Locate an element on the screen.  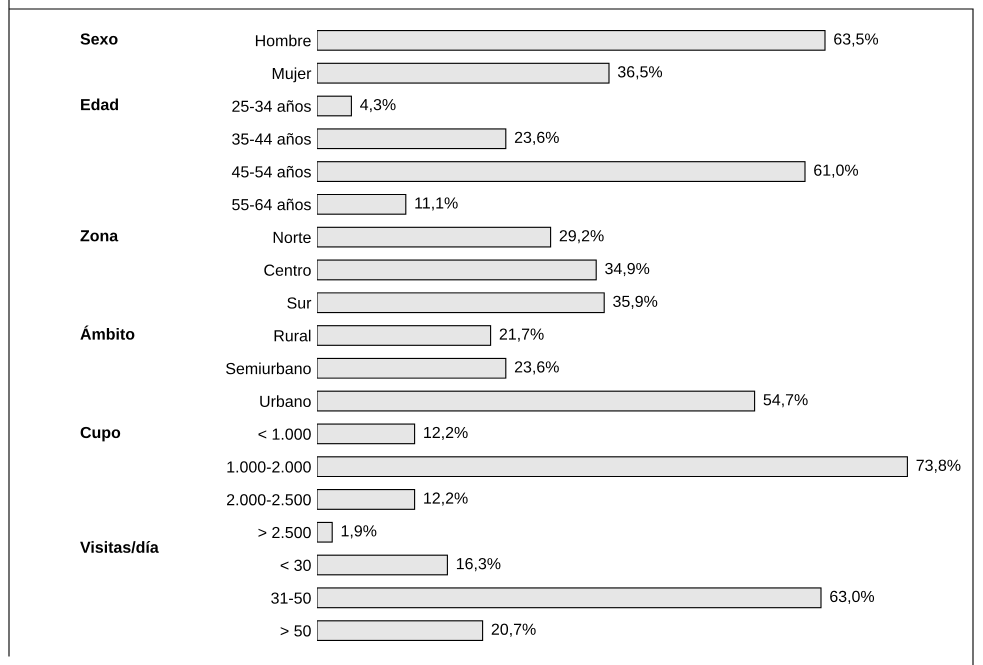
y-tick-label: 1.000-2.000 is located at coordinates (269, 467).